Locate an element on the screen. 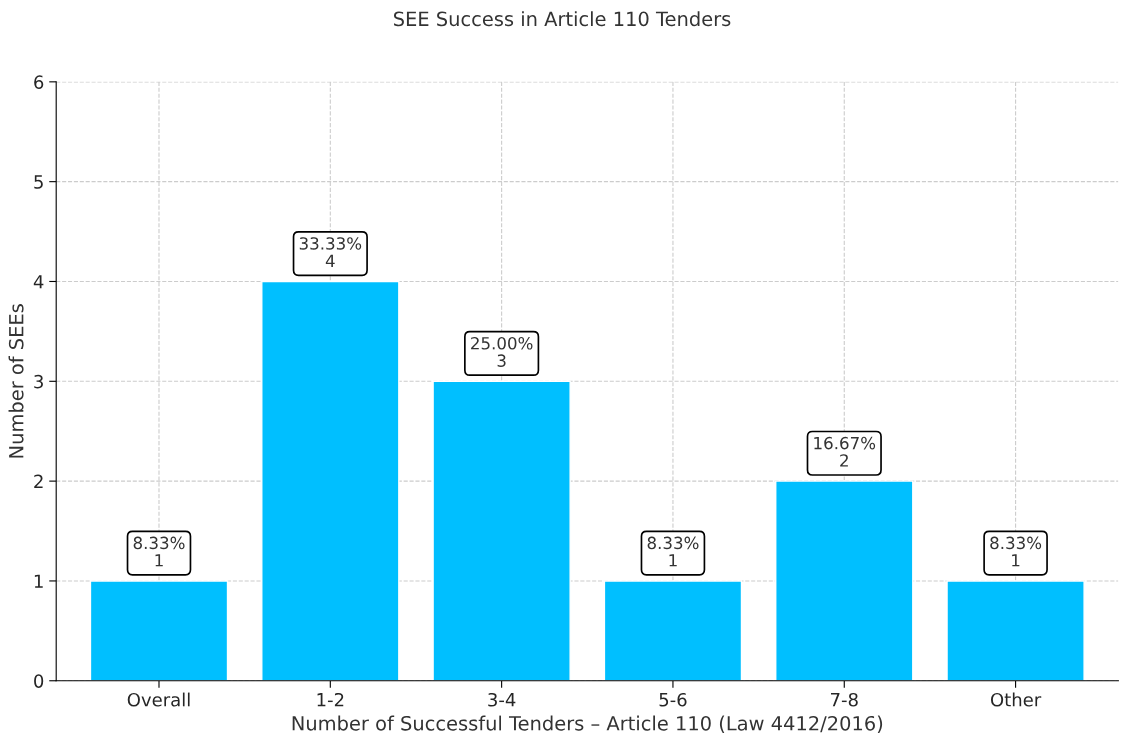 The width and height of the screenshot is (1124, 744). chart-title: SEE Success in Article 110 Tenders is located at coordinates (562, 19).